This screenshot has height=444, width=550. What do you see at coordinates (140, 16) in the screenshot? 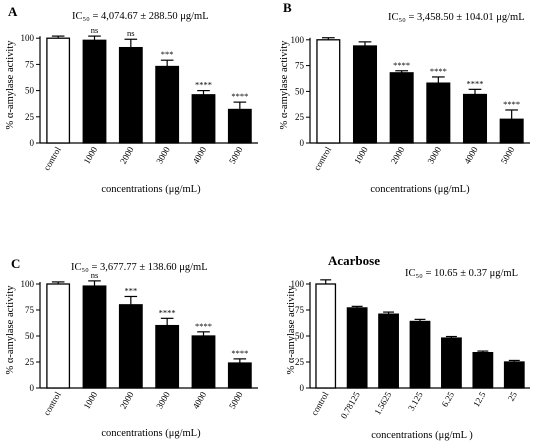
I see `ic50-annotation: IC₅₀ = 4,074.67 ± 288.50 μg/mL` at bounding box center [140, 16].